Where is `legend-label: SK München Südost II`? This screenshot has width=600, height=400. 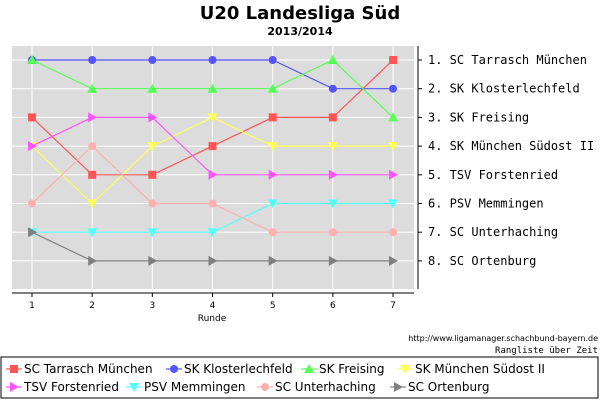 legend-label: SK München Südost II is located at coordinates (480, 369).